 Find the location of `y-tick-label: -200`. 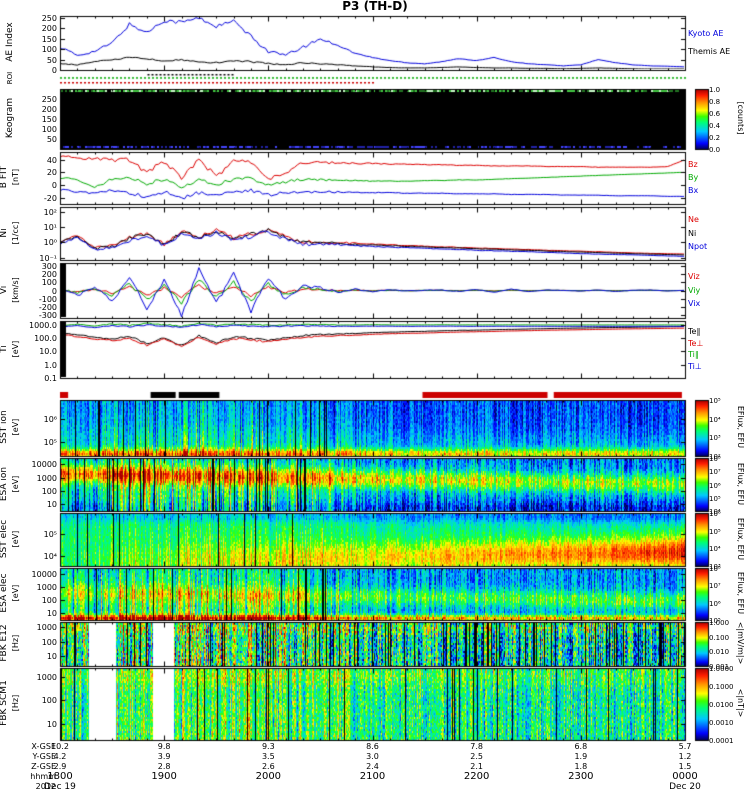

y-tick-label: -200 is located at coordinates (47, 307).